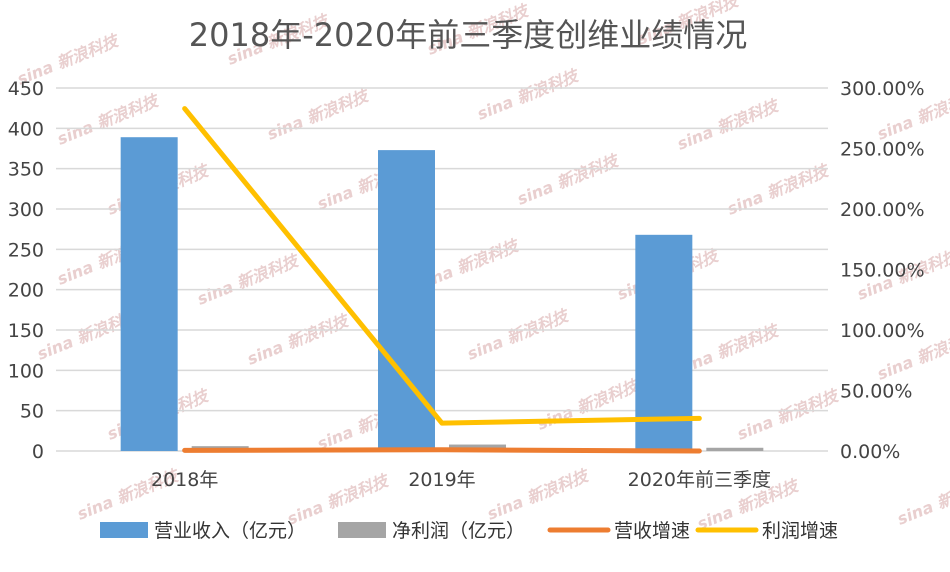 This screenshot has width=950, height=572. I want to click on legend: 营业收入（亿元） 净利润（亿元） 营收增速 利润增速, so click(469, 531).